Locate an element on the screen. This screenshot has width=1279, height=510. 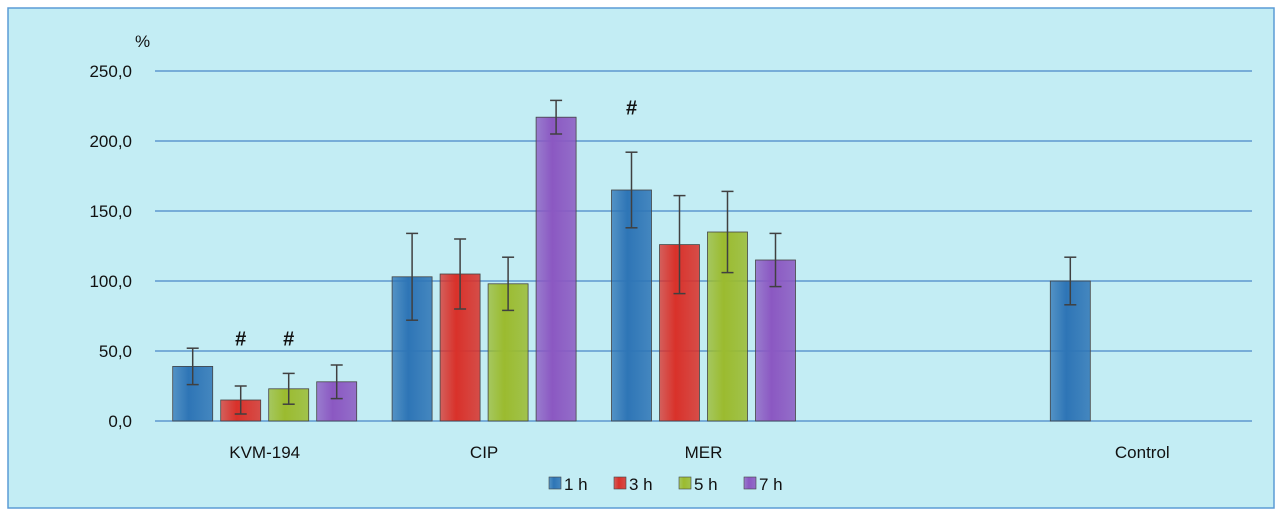
y-unit-label: % is located at coordinates (142, 41).